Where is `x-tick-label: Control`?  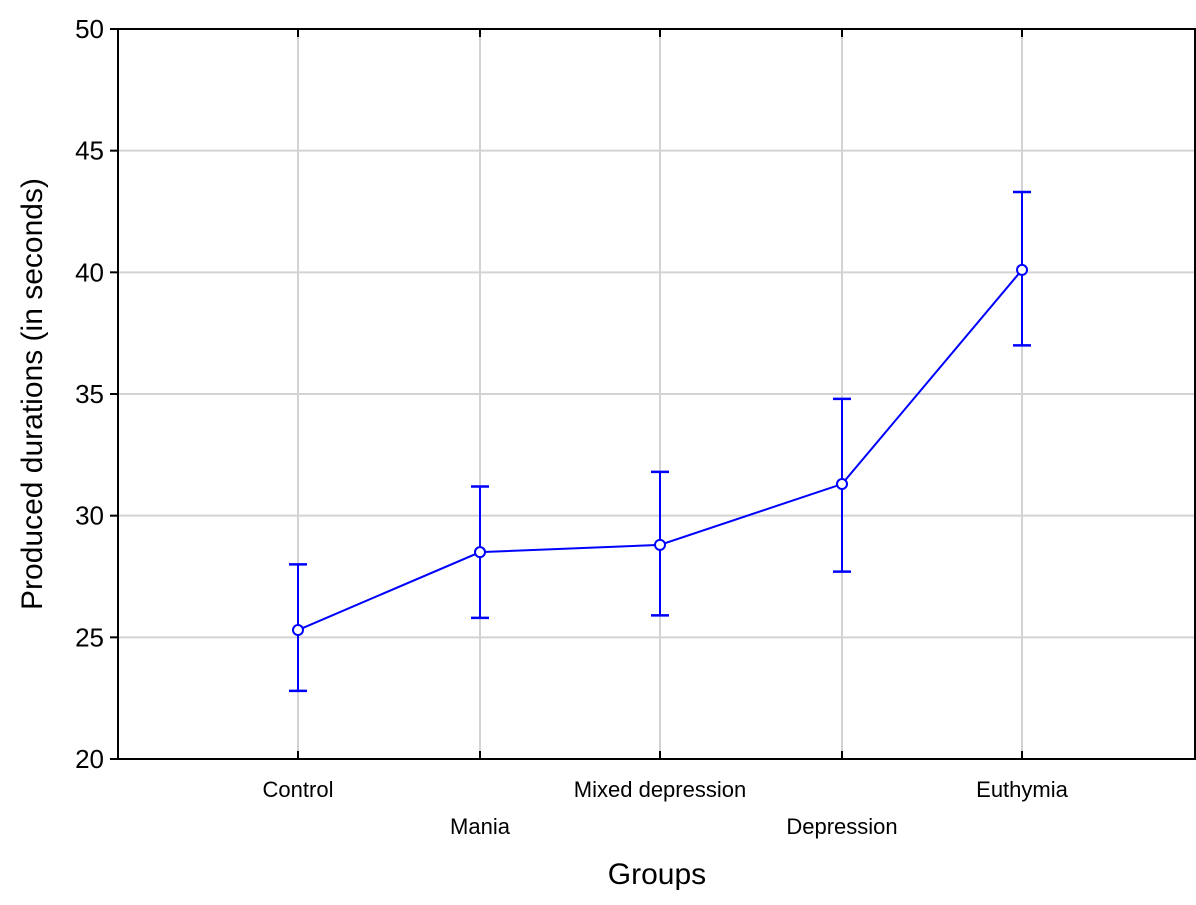
x-tick-label: Control is located at coordinates (298, 789).